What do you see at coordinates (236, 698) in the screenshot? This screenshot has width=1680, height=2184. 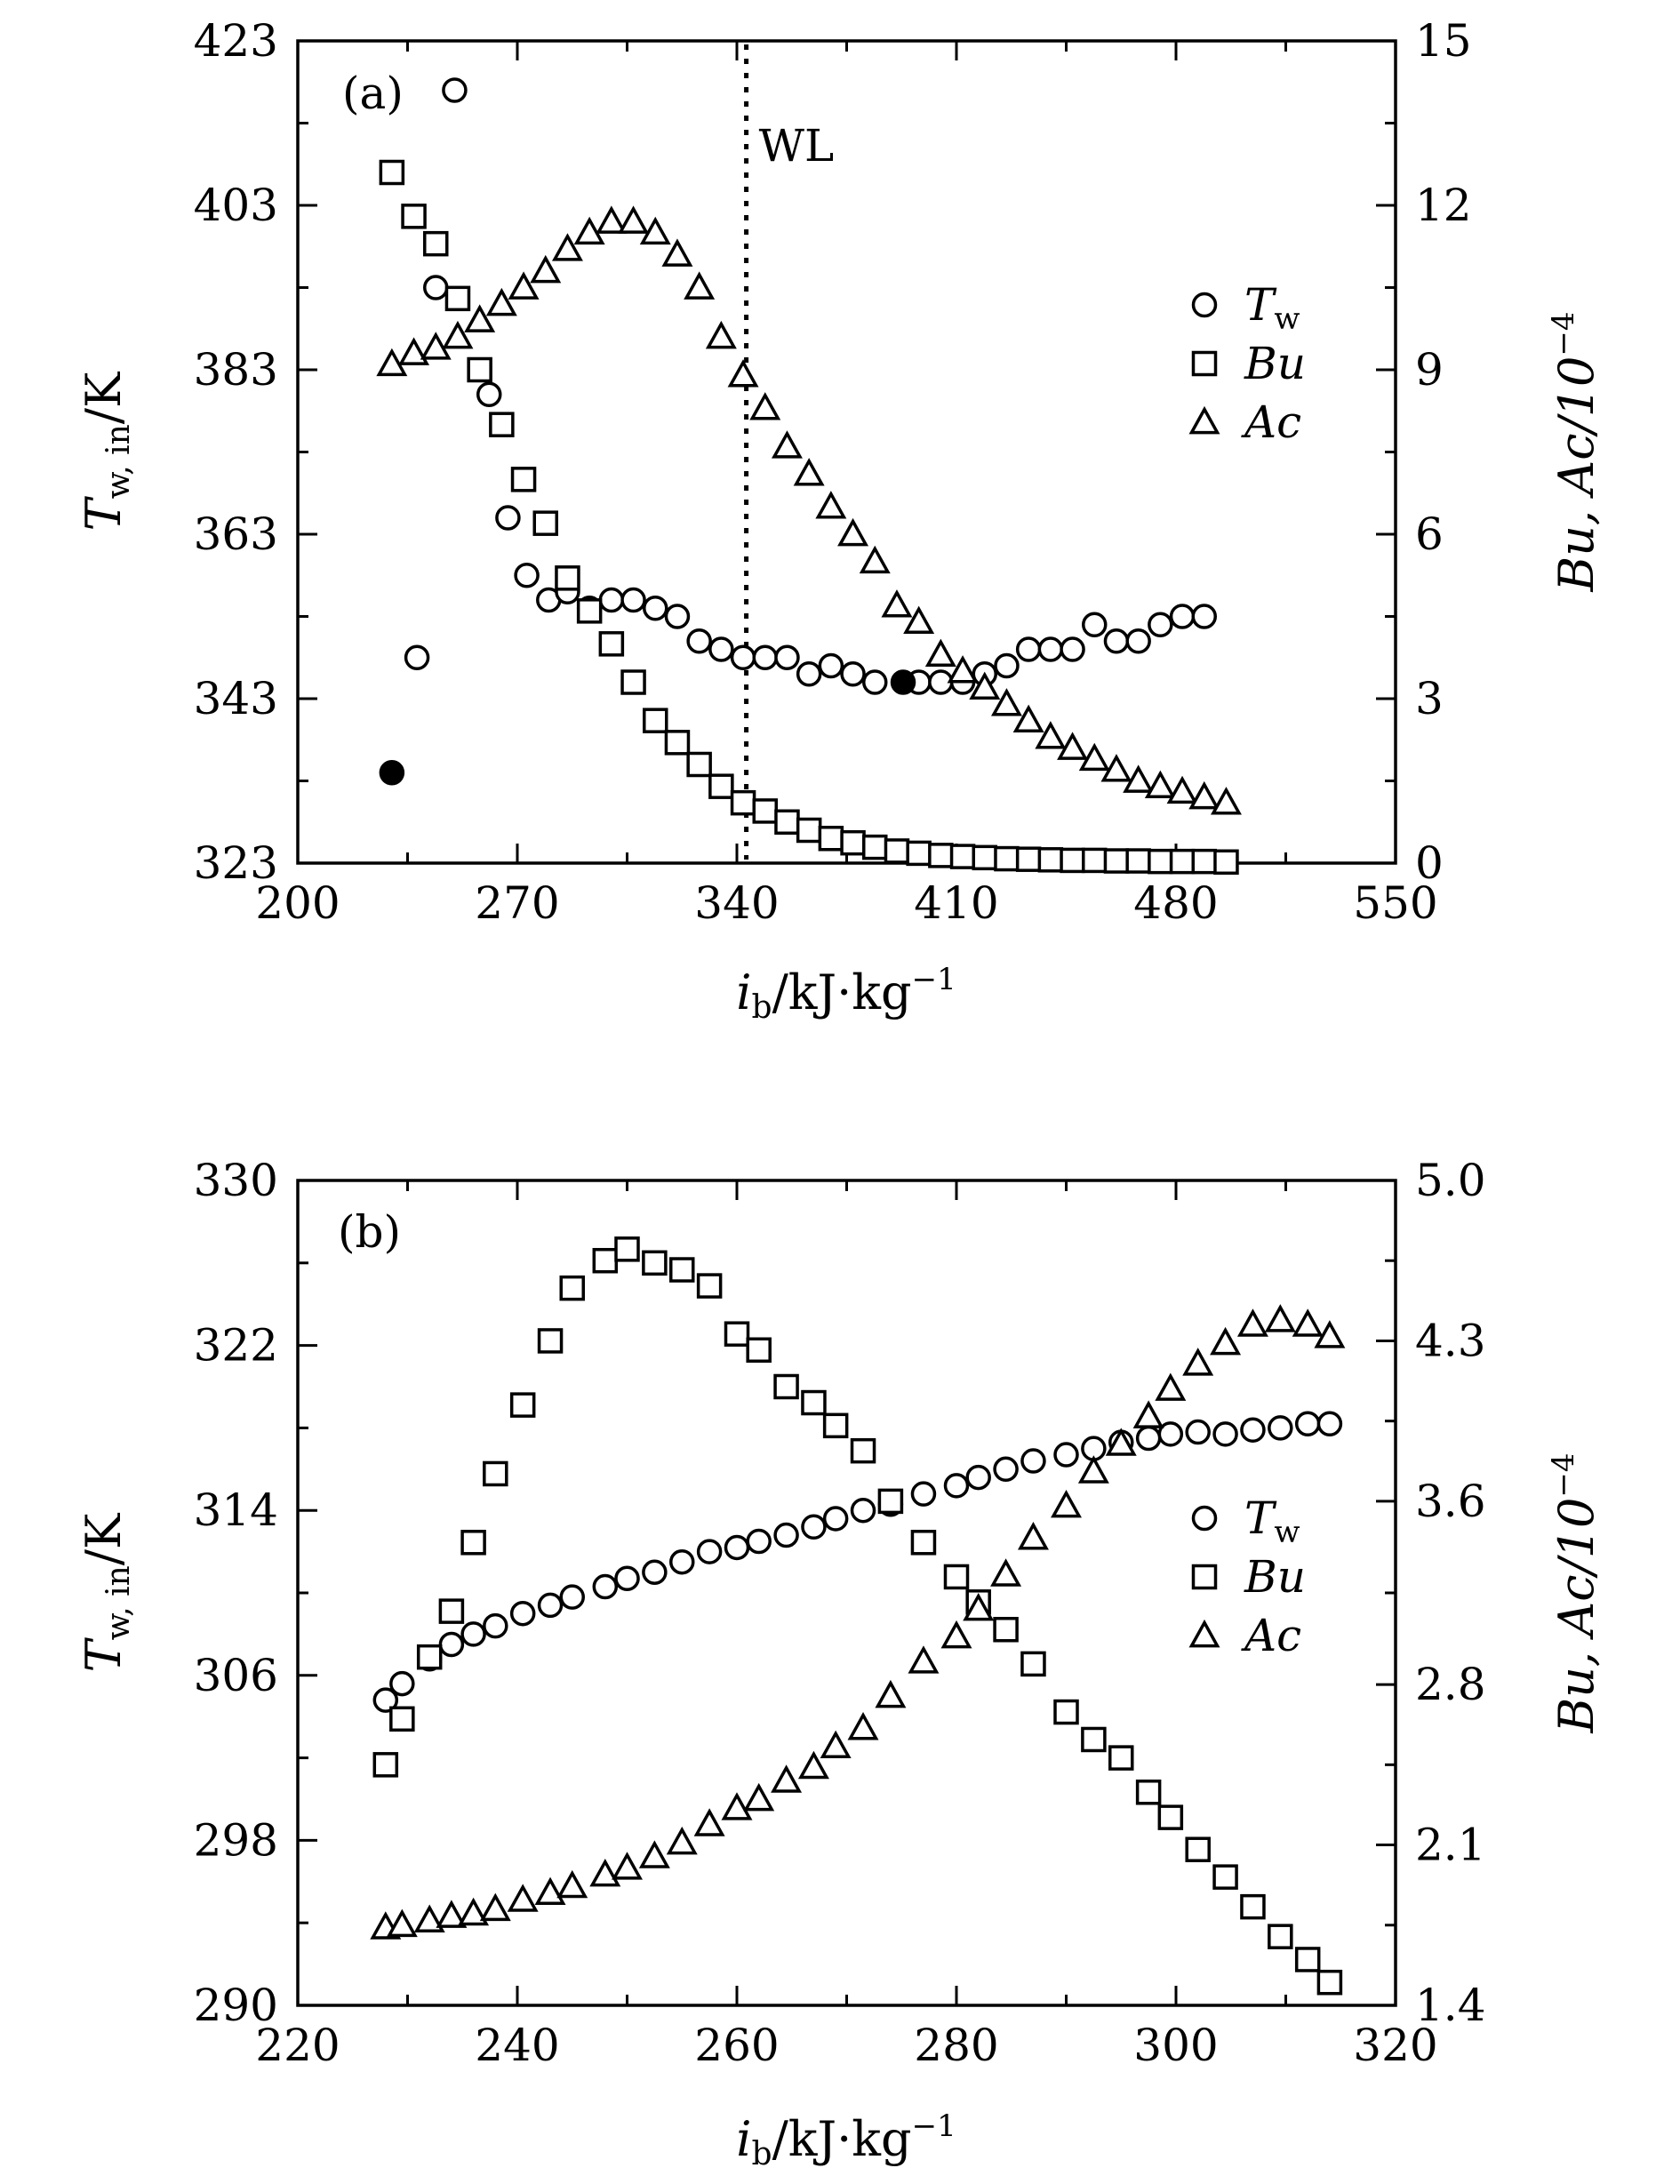 I see `y-left-tick-label: 343` at bounding box center [236, 698].